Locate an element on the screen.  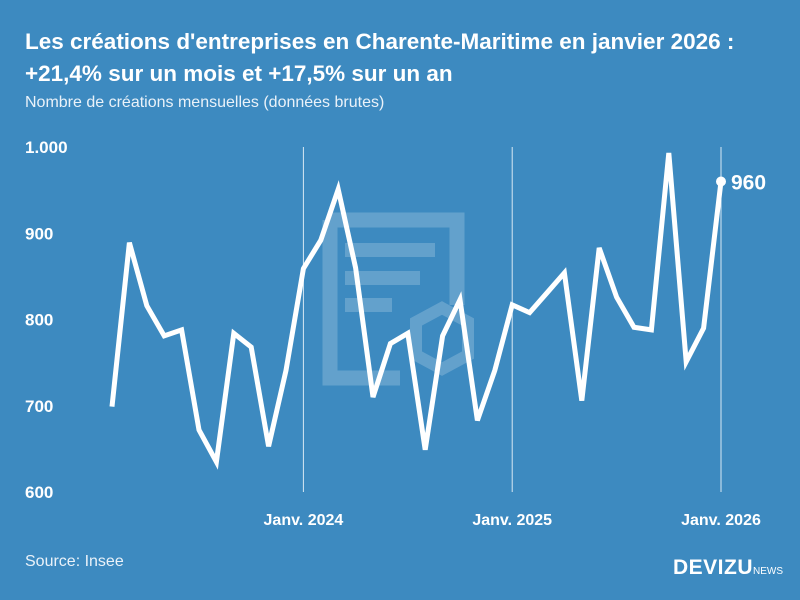
logo-main: DEVIZU is located at coordinates (713, 567).